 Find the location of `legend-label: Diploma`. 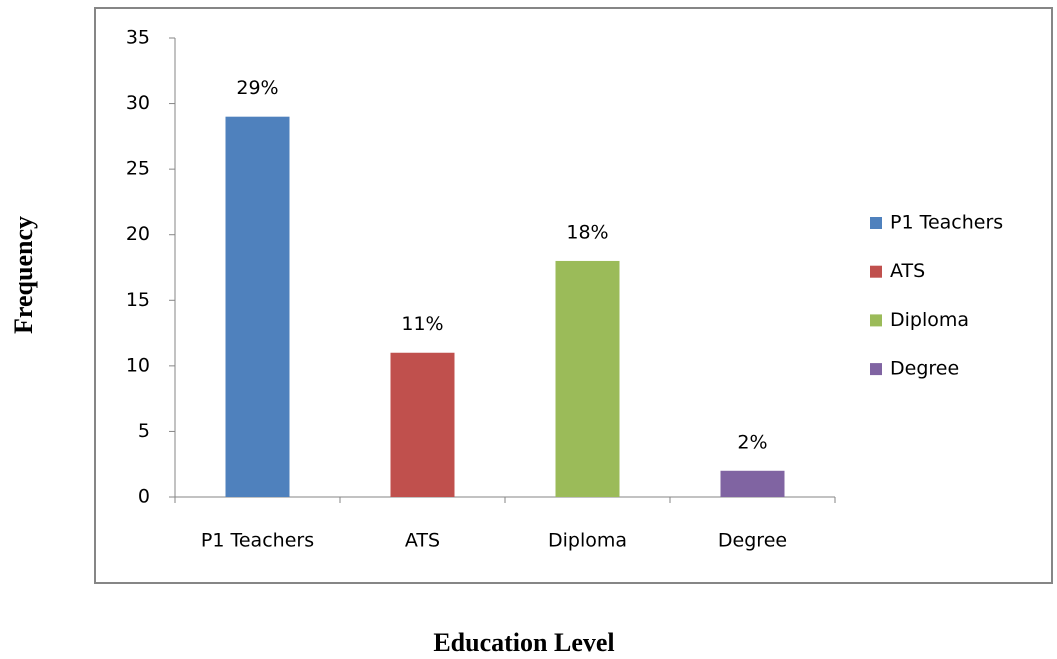

legend-label: Diploma is located at coordinates (929, 320).